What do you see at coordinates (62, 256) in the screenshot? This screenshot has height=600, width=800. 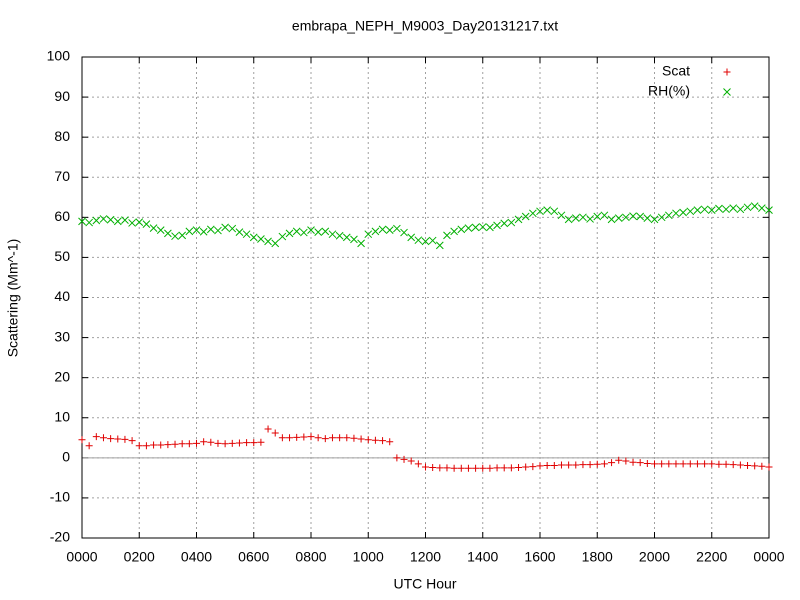 I see `y-tick-label: 50` at bounding box center [62, 256].